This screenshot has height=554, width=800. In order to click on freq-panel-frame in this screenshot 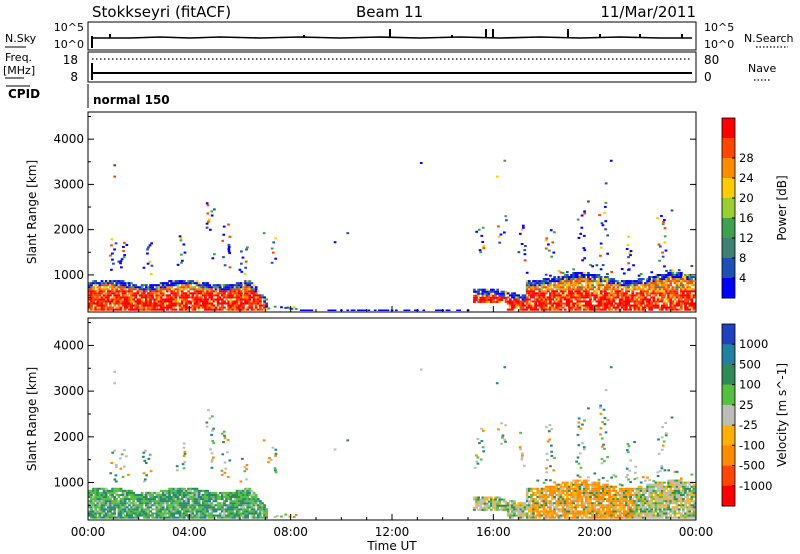, I will do `click(392, 67)`.